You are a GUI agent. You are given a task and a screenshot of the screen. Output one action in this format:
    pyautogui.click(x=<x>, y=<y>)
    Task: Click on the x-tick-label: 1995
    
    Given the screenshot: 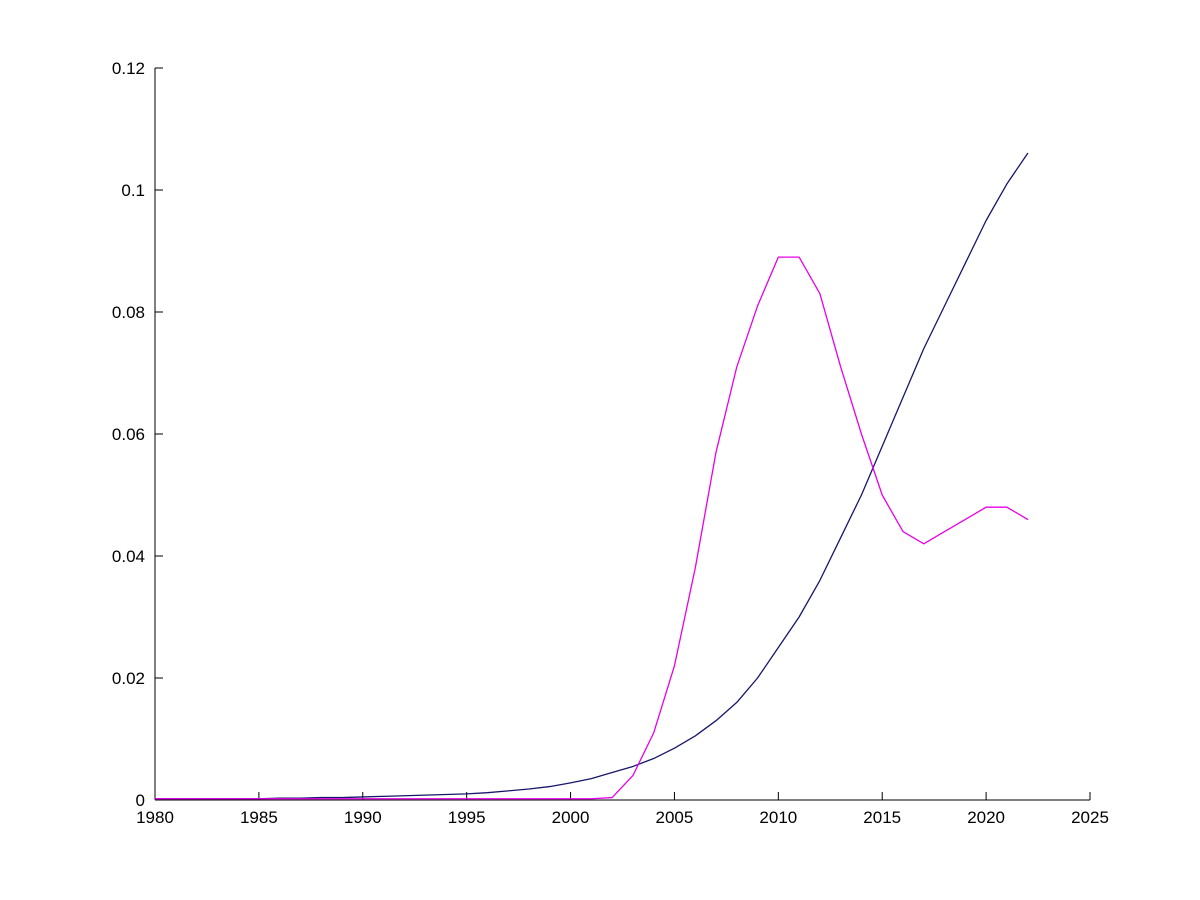 What is the action you would take?
    pyautogui.click(x=467, y=817)
    